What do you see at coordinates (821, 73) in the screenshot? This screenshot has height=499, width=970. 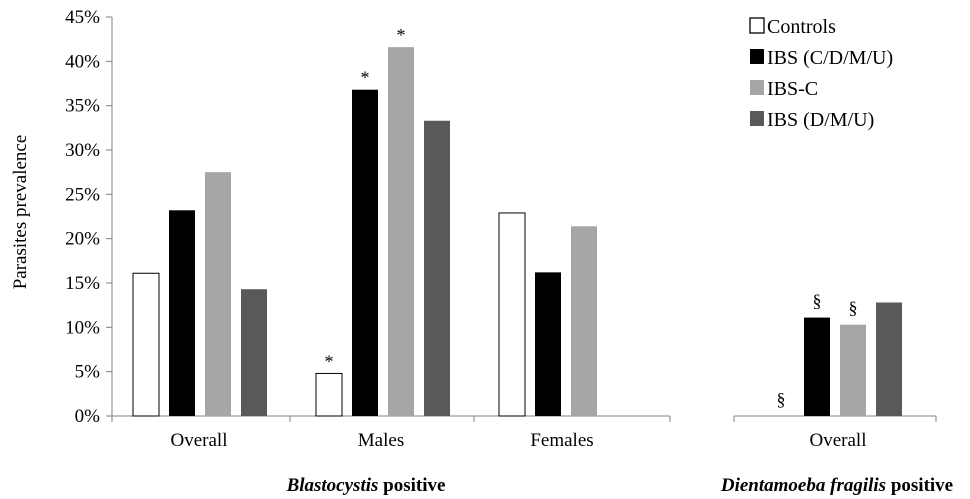 I see `legend: Controls IBS (C/D/M/U) IBS-C IBS (D/M/U)` at bounding box center [821, 73].